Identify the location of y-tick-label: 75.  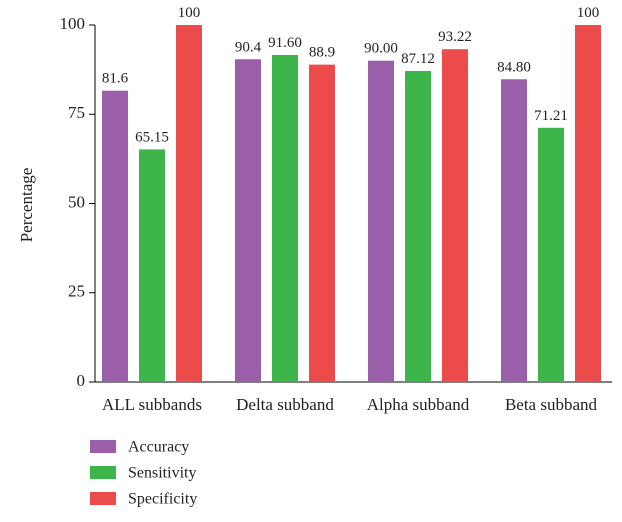
(76, 112).